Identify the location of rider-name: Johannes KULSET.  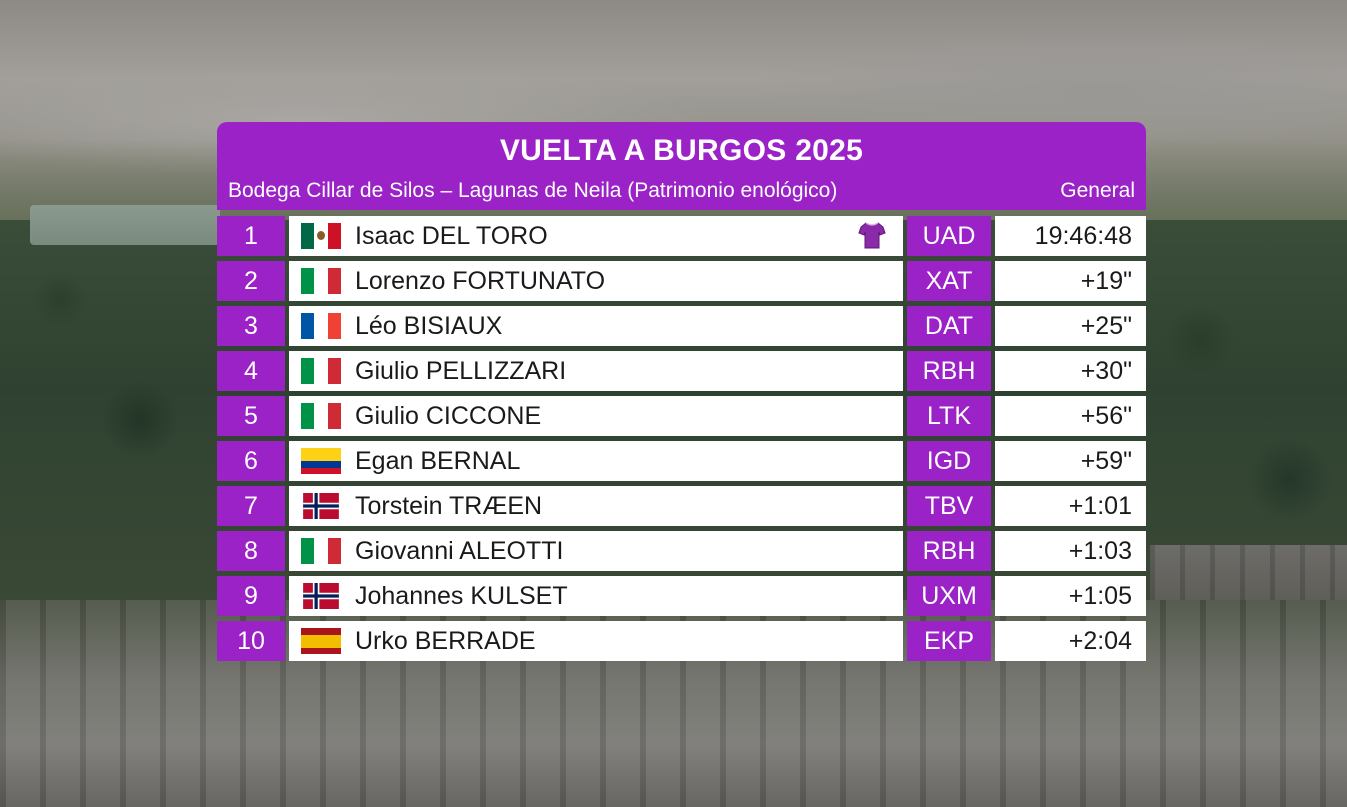
(461, 596).